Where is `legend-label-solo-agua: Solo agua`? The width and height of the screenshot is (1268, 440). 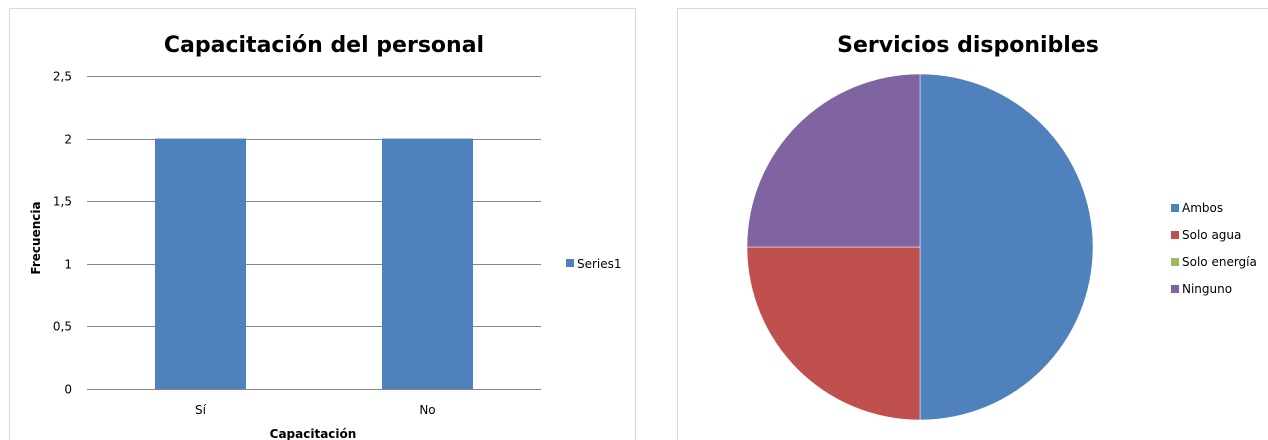 legend-label-solo-agua: Solo agua is located at coordinates (1211, 235).